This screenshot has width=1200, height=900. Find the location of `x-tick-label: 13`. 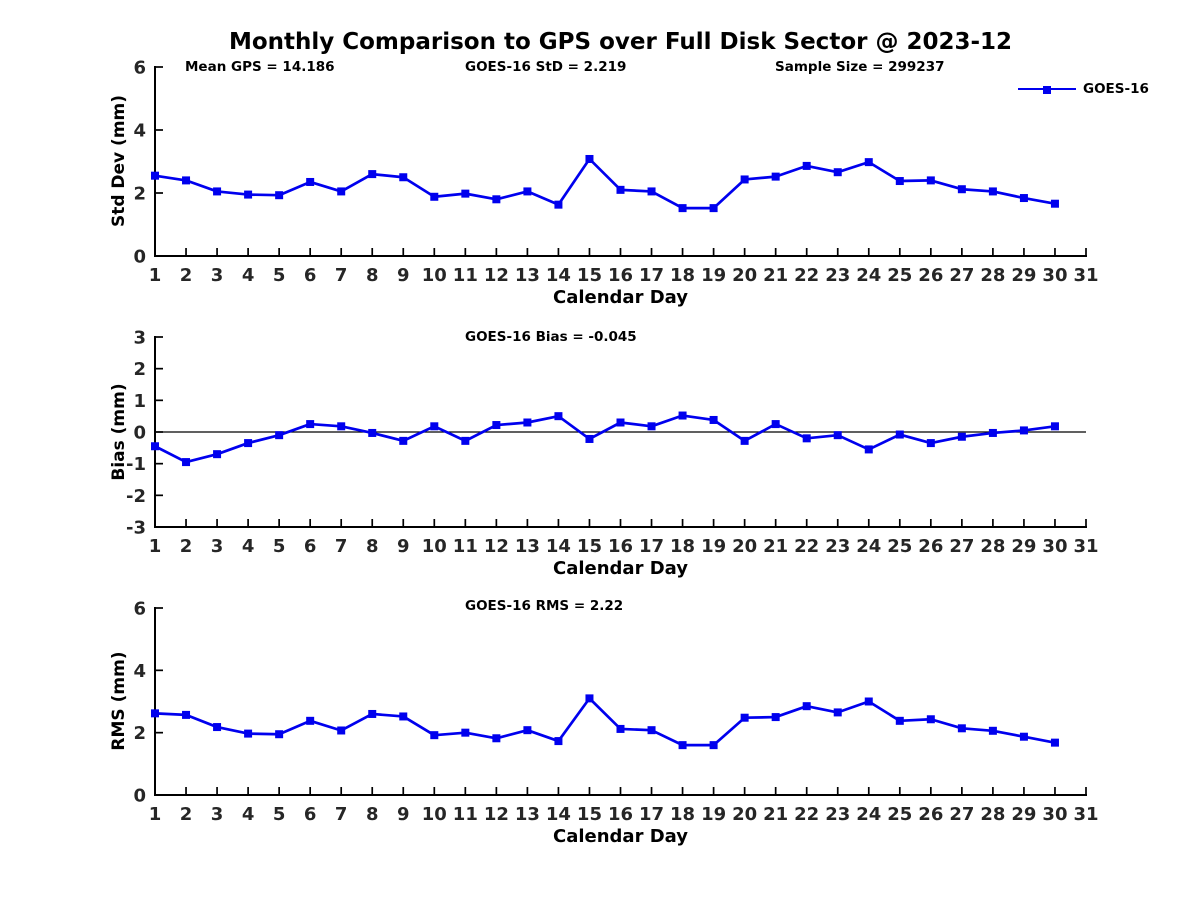

x-tick-label: 13 is located at coordinates (527, 814).